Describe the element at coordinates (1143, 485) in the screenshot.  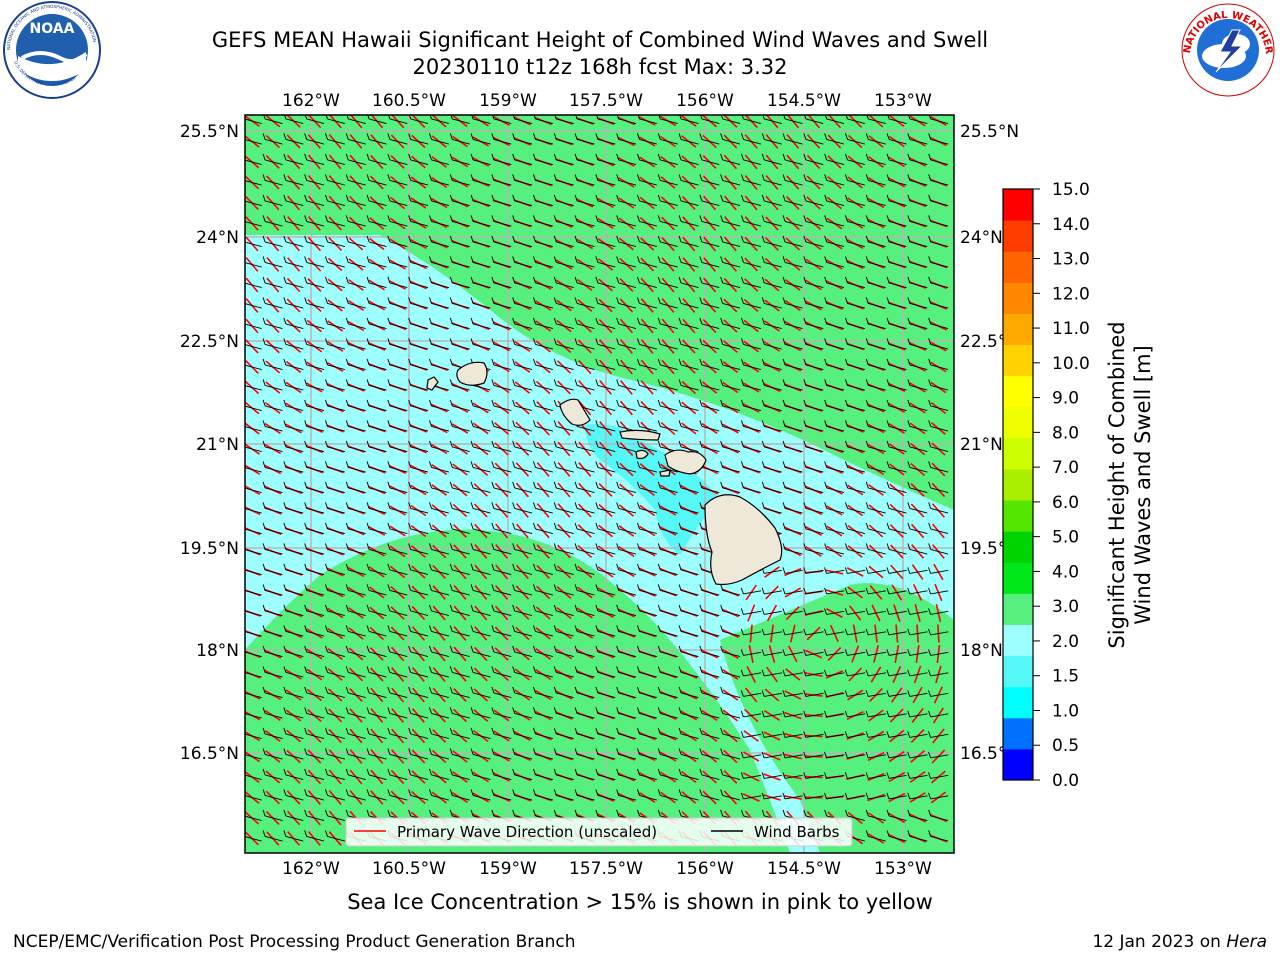
I see `colorbar-label-line2: Wind Waves and Swell [m]` at that location.